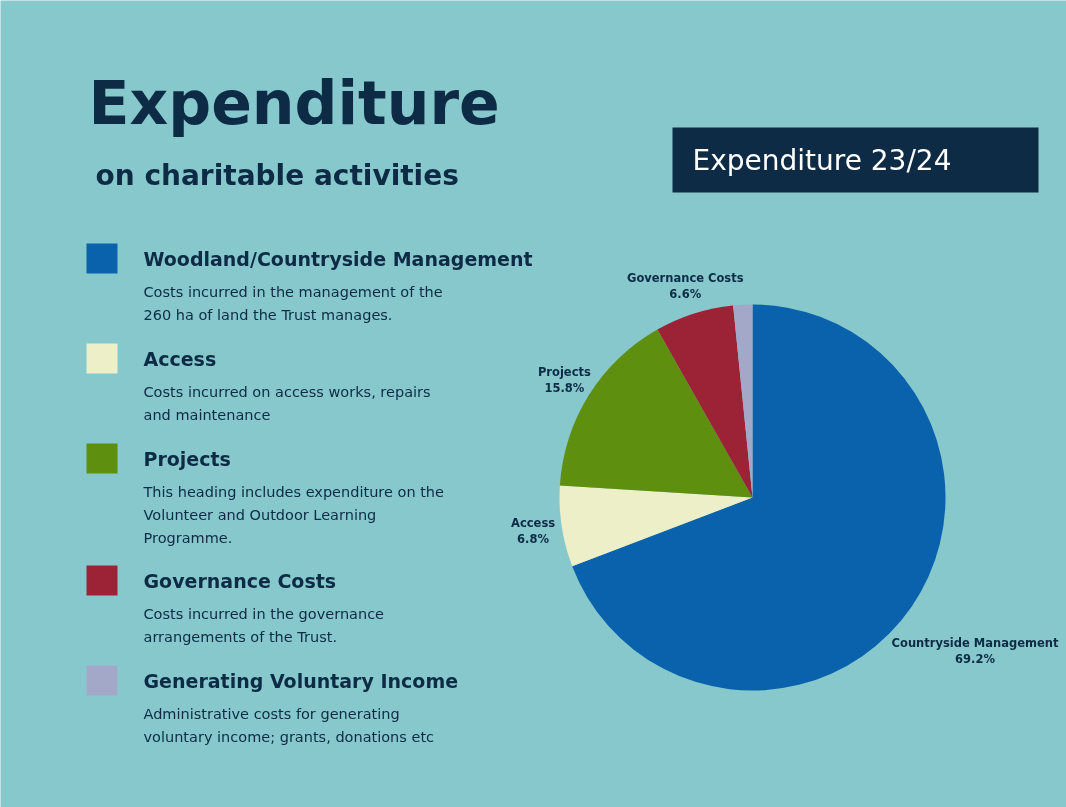 This screenshot has width=1066, height=807. I want to click on data-label: Access 6.8%, so click(533, 530).